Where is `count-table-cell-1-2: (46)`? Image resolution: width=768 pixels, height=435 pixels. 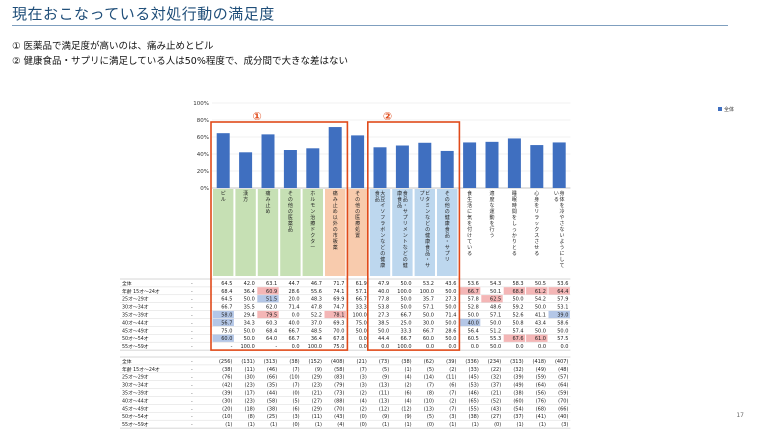
count-table-cell-1-2: (46) is located at coordinates (272, 370).